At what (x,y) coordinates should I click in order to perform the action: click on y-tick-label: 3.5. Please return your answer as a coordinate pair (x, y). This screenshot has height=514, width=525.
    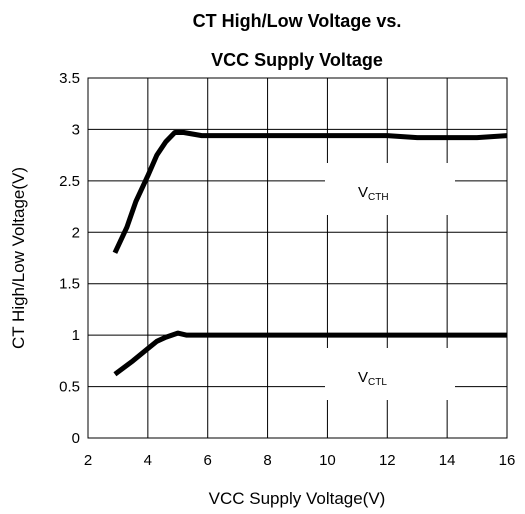
    Looking at the image, I should click on (69, 78).